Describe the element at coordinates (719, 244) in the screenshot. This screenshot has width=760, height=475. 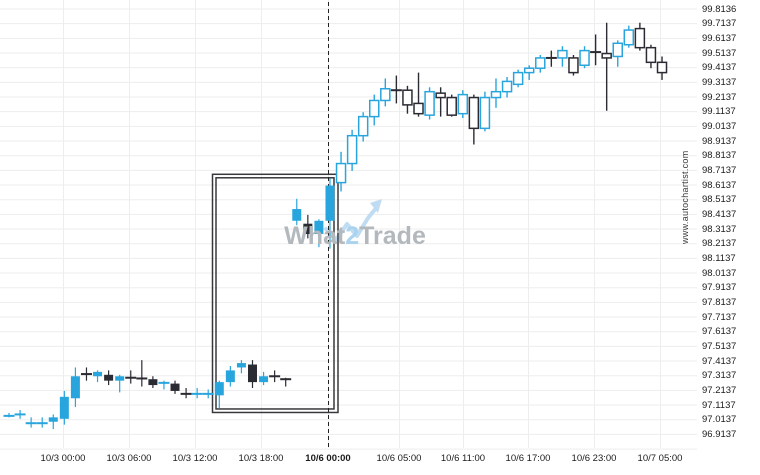
I see `y-axis-tick-label: 98.2137` at that location.